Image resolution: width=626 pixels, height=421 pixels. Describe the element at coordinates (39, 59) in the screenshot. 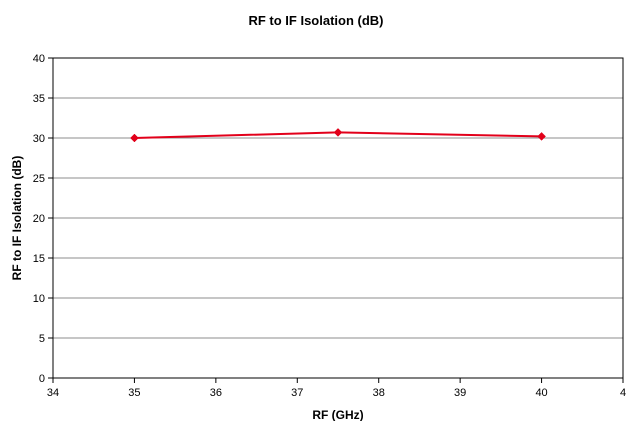

I see `y-tick-label: 40` at that location.